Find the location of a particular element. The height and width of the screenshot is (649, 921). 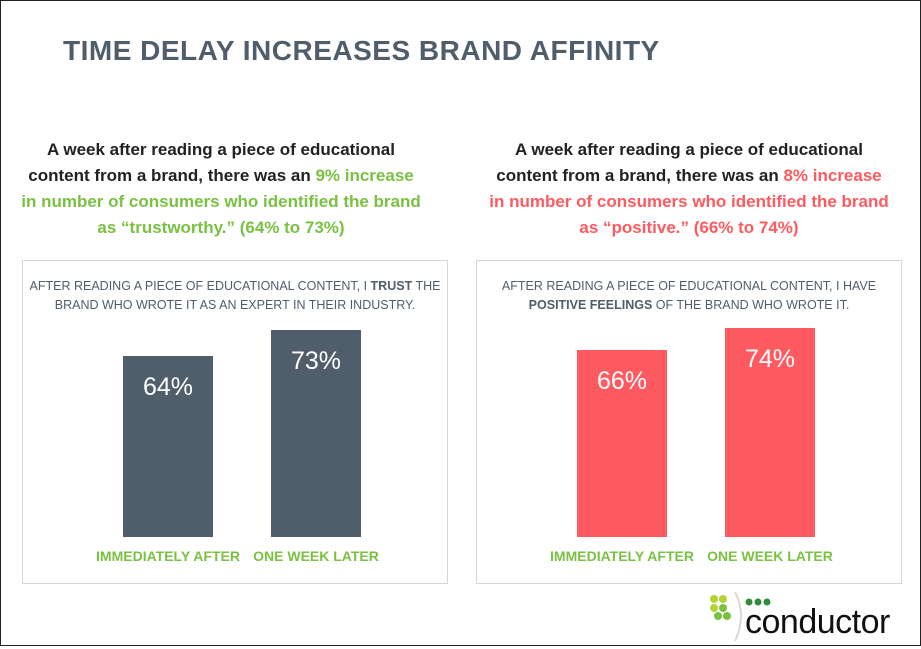

logo-wordmark: conductor is located at coordinates (817, 622).